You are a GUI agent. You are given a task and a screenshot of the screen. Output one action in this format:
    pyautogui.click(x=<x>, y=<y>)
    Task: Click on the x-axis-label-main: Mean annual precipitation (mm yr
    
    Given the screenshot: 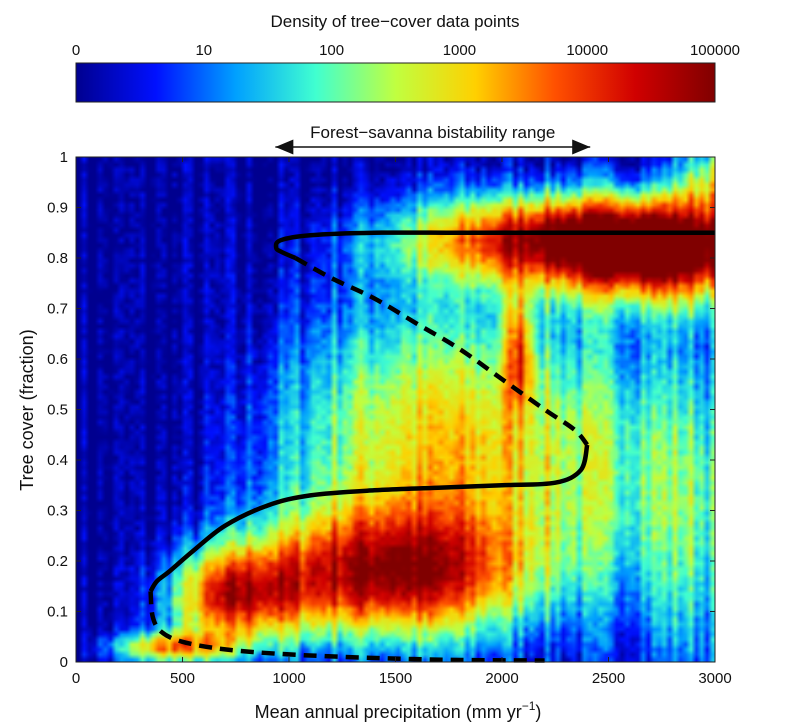 What is the action you would take?
    pyautogui.click(x=388, y=712)
    